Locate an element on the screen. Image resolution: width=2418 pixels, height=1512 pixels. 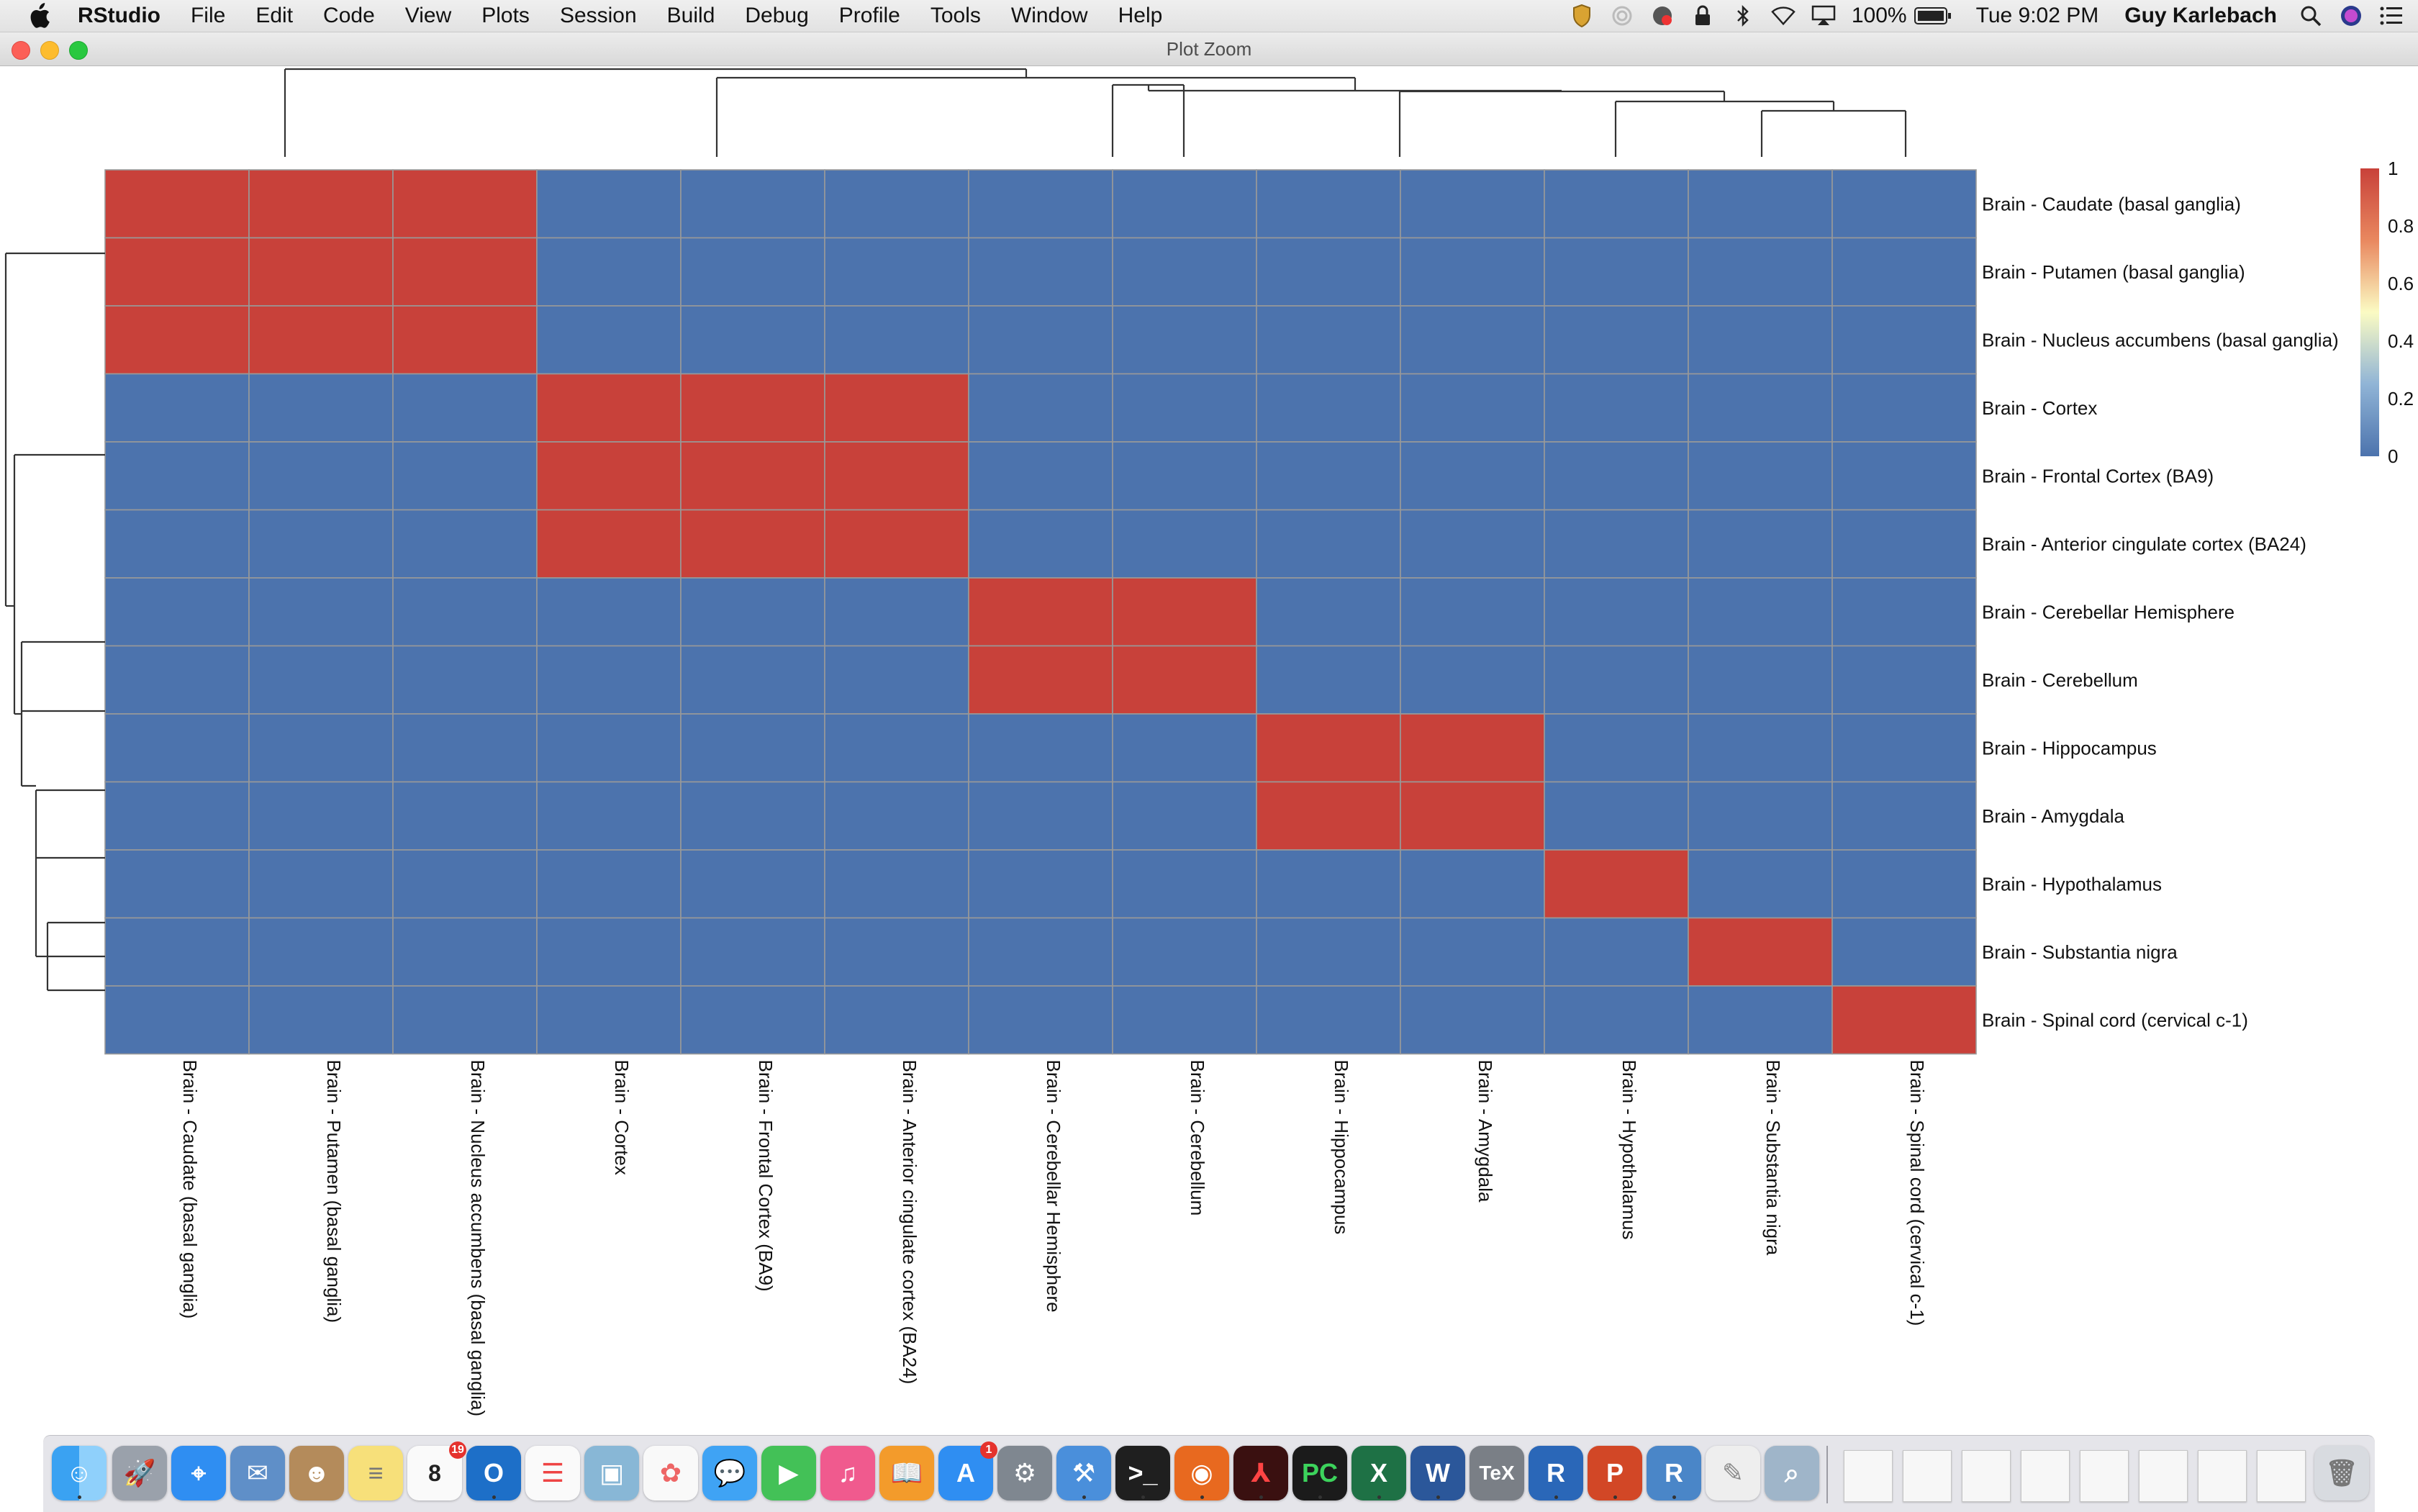
itunes-icon: ♫ is located at coordinates (847, 1473).